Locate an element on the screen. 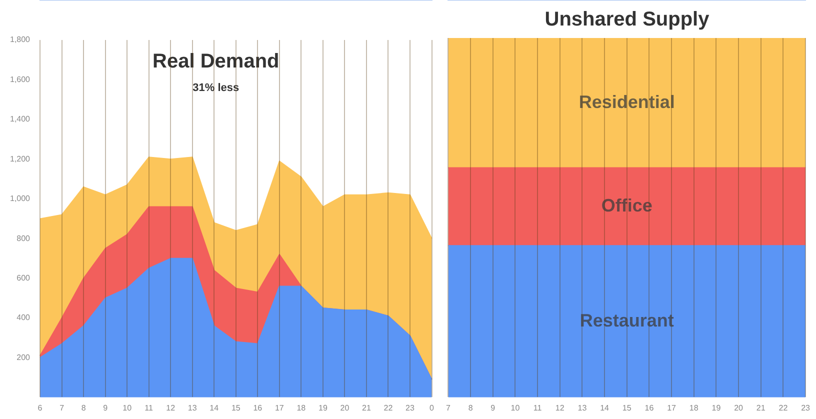 The height and width of the screenshot is (419, 816). y-tick-label: 1,400 is located at coordinates (20, 119).